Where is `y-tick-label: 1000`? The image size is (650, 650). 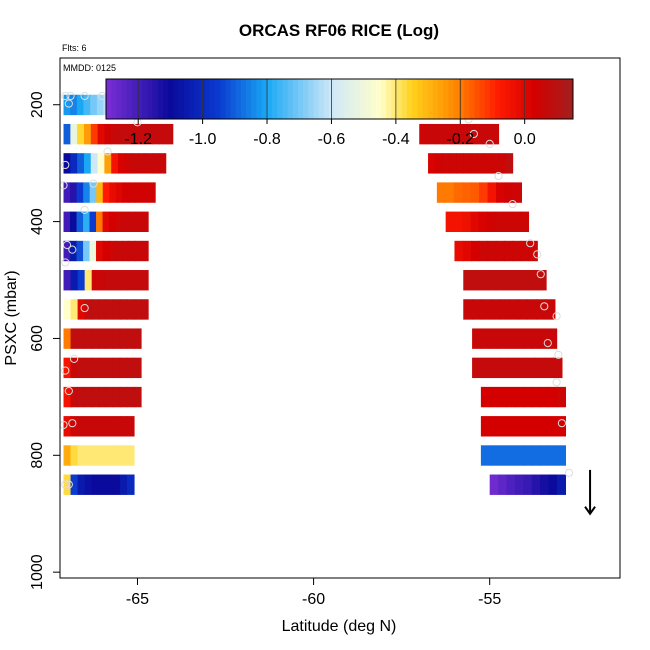
y-tick-label: 1000 is located at coordinates (37, 572).